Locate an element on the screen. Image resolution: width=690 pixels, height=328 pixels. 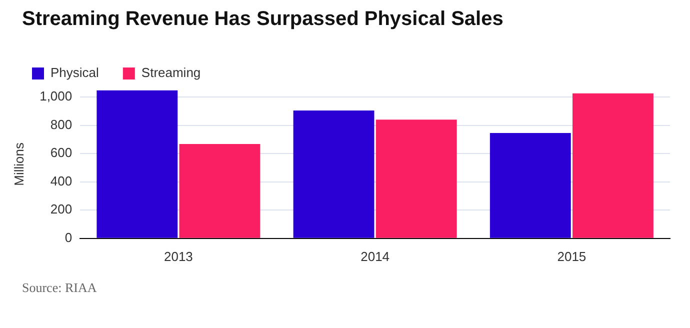
y-tick-label: 1,000 is located at coordinates (56, 96).